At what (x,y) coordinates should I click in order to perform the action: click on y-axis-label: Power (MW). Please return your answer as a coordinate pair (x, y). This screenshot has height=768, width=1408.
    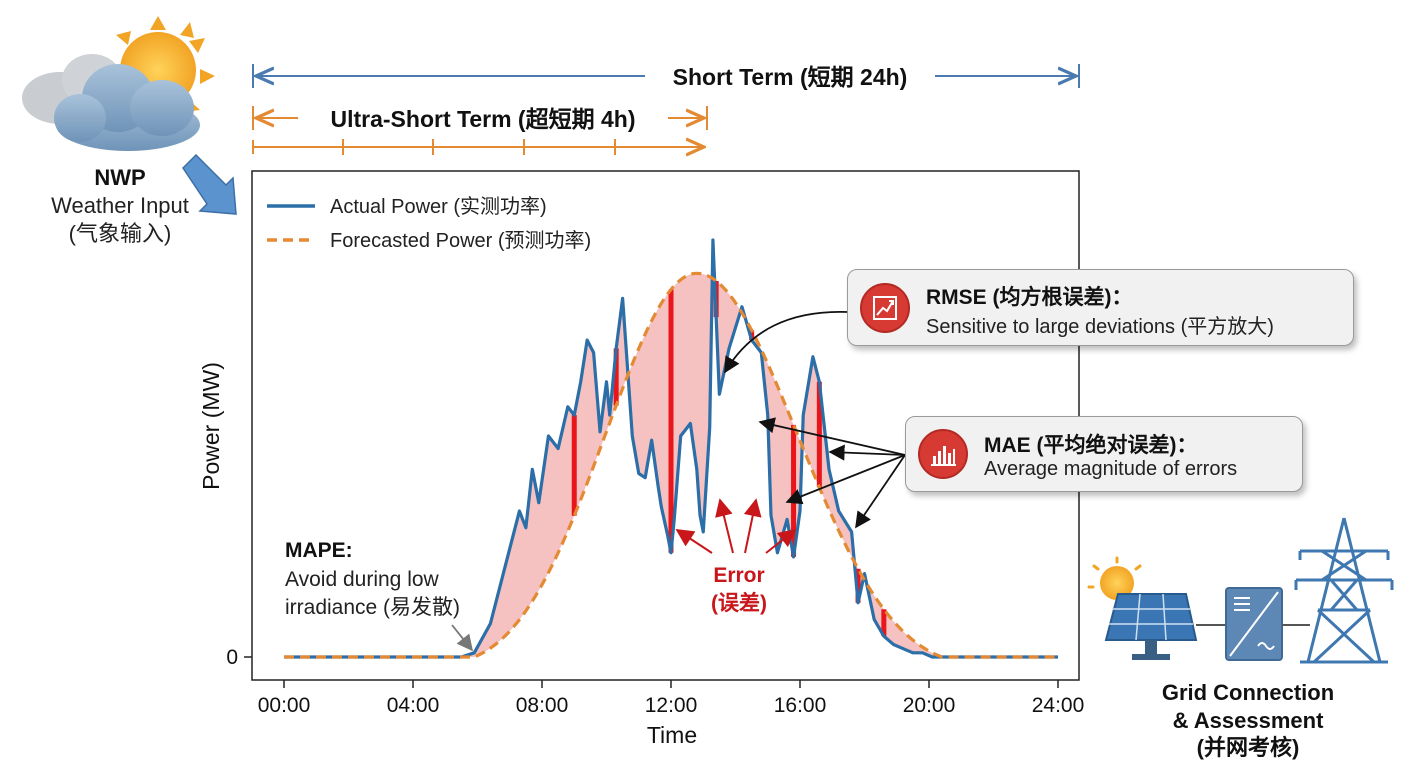
    Looking at the image, I should click on (211, 426).